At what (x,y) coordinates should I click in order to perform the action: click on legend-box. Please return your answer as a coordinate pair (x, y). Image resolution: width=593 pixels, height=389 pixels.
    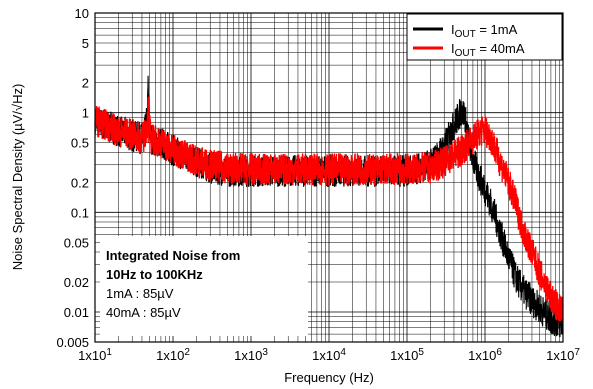
    Looking at the image, I should click on (484, 37).